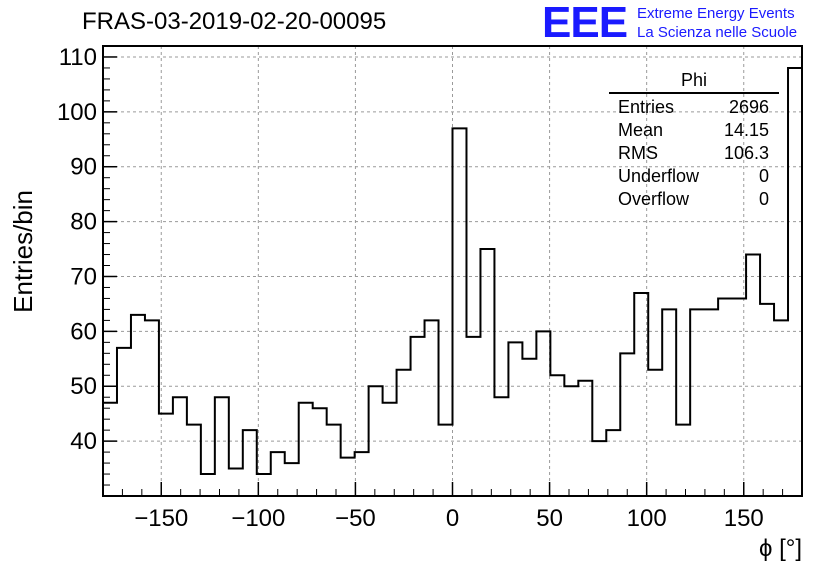  I want to click on y-tick-label: 70, so click(83, 276).